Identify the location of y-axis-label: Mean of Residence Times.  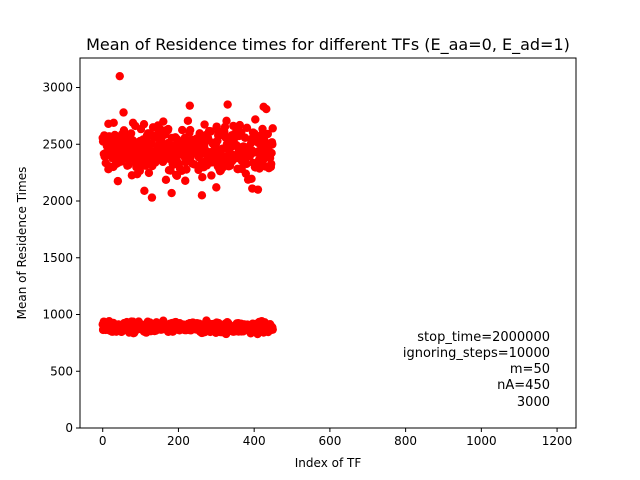
(22, 243).